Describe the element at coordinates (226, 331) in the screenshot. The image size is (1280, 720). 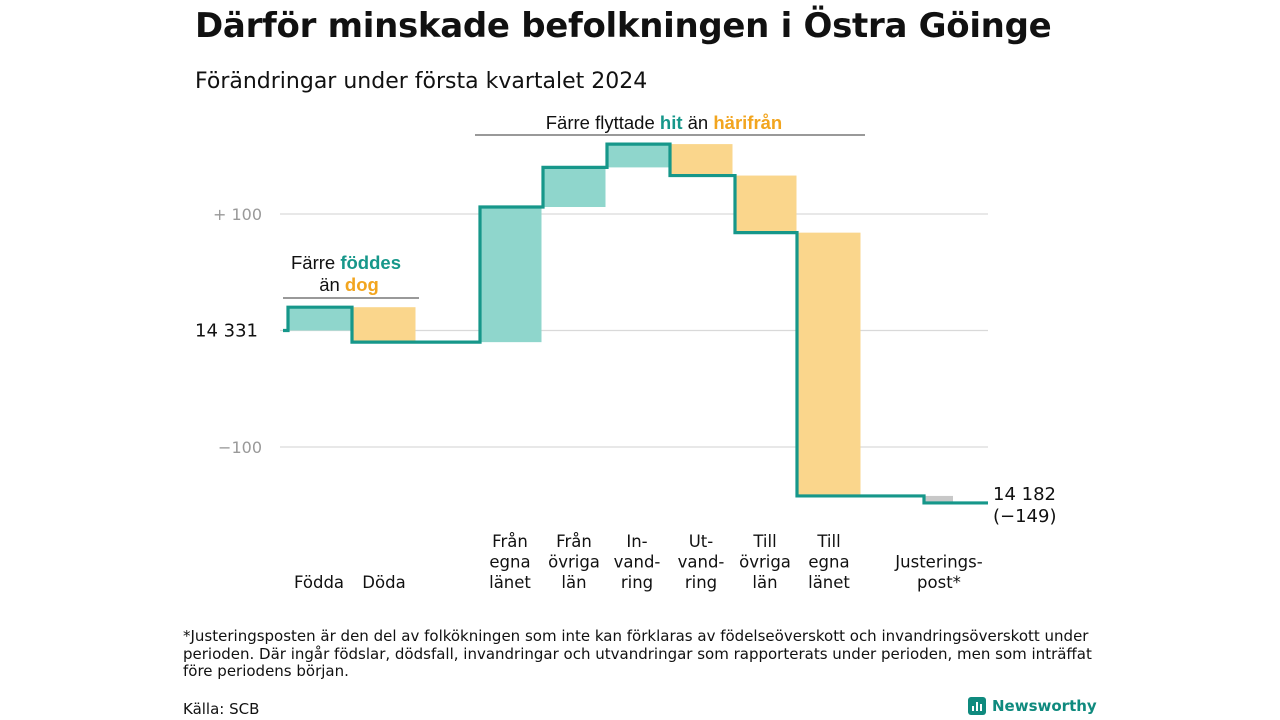
I see `start-value-label: 14 331` at that location.